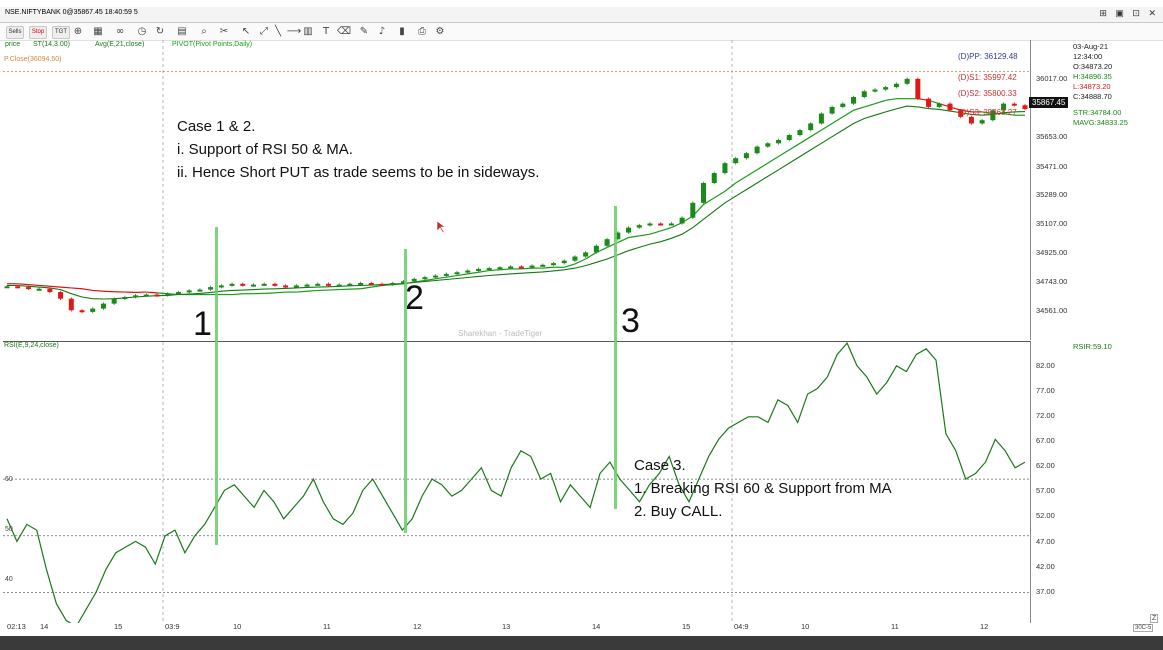 The image size is (1163, 650). What do you see at coordinates (1045, 541) in the screenshot?
I see `rsi-y-tick-label: 47.00` at bounding box center [1045, 541].